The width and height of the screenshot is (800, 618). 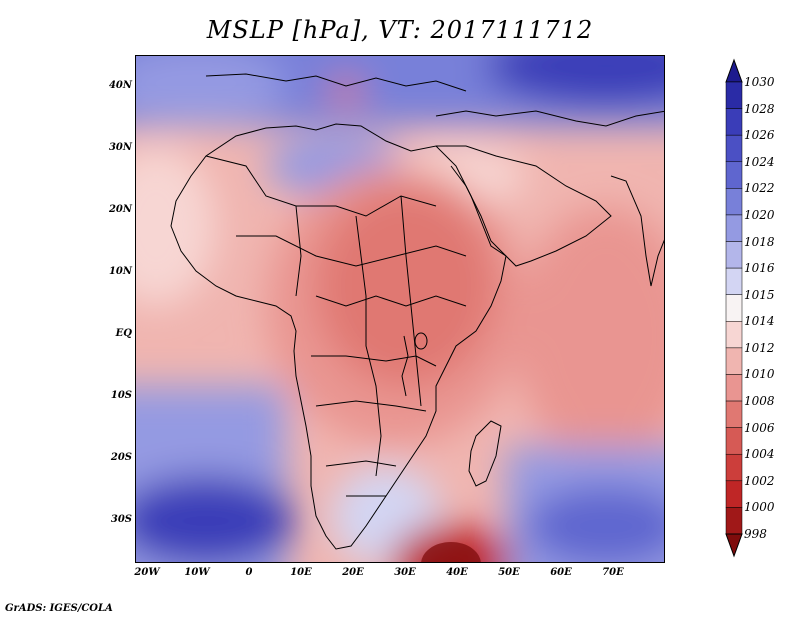 What do you see at coordinates (400, 30) in the screenshot?
I see `chart-title: MSLP [hPa], VT: 2017111712` at bounding box center [400, 30].